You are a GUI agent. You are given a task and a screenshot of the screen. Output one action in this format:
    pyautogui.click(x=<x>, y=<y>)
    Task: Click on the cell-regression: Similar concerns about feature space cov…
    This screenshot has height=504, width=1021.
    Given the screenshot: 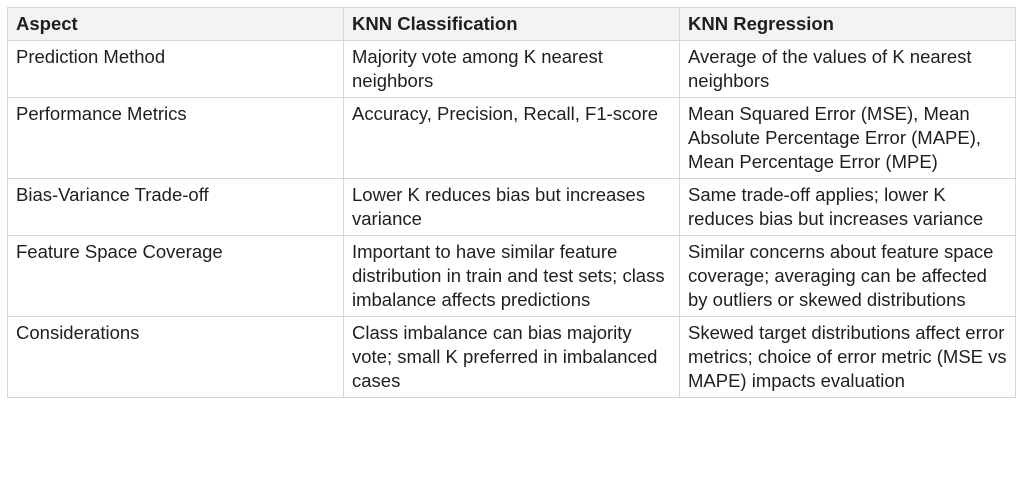 What is the action you would take?
    pyautogui.click(x=847, y=276)
    